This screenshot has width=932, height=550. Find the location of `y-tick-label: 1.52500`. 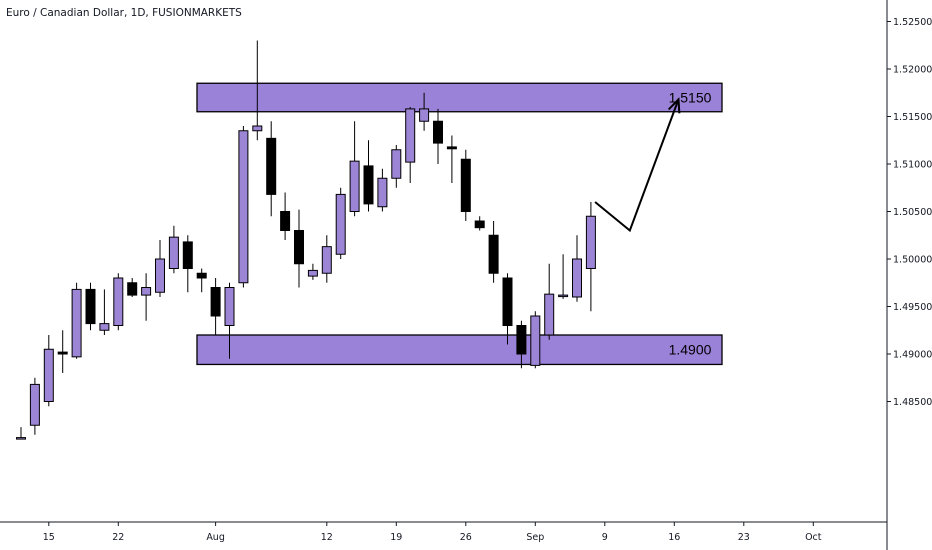

y-tick-label: 1.52500 is located at coordinates (912, 22).